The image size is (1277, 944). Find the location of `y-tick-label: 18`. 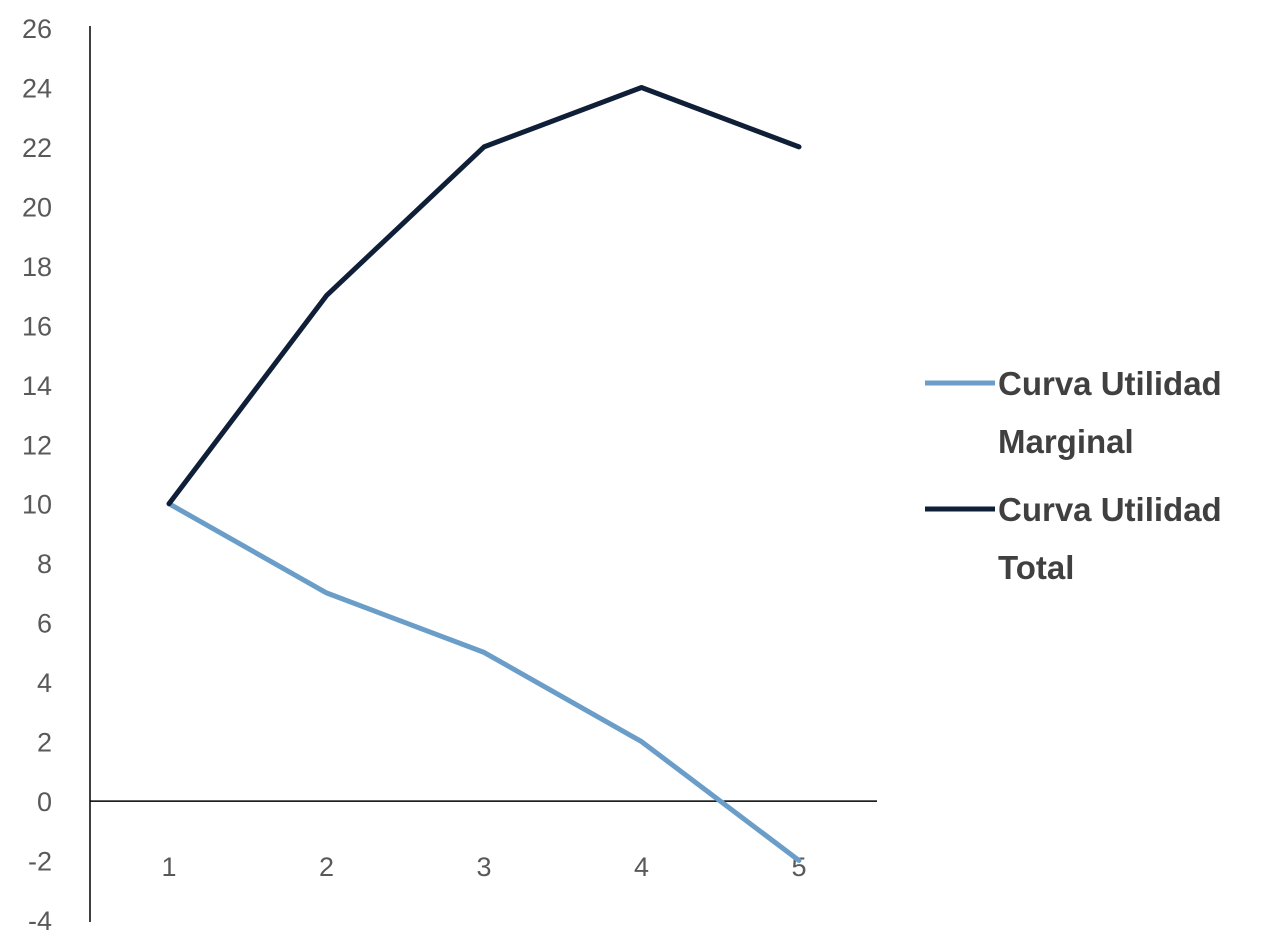

y-tick-label: 18 is located at coordinates (37, 267).